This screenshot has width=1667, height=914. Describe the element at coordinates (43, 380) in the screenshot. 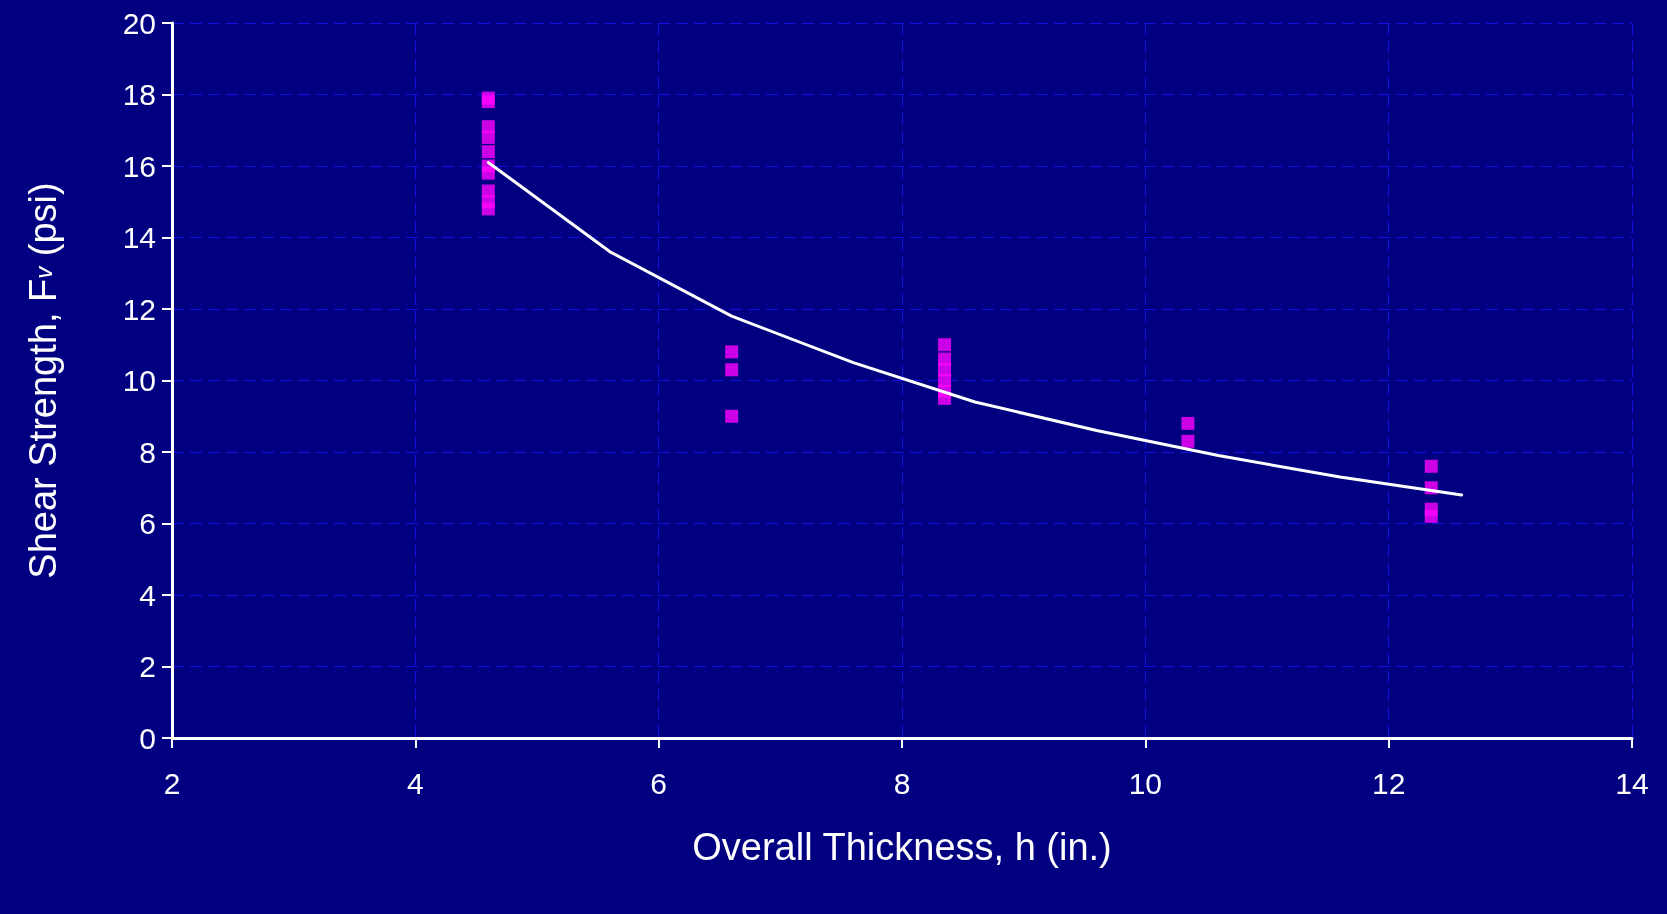

I see `y-axis-title: Shear Strength, Fv (psi)` at that location.